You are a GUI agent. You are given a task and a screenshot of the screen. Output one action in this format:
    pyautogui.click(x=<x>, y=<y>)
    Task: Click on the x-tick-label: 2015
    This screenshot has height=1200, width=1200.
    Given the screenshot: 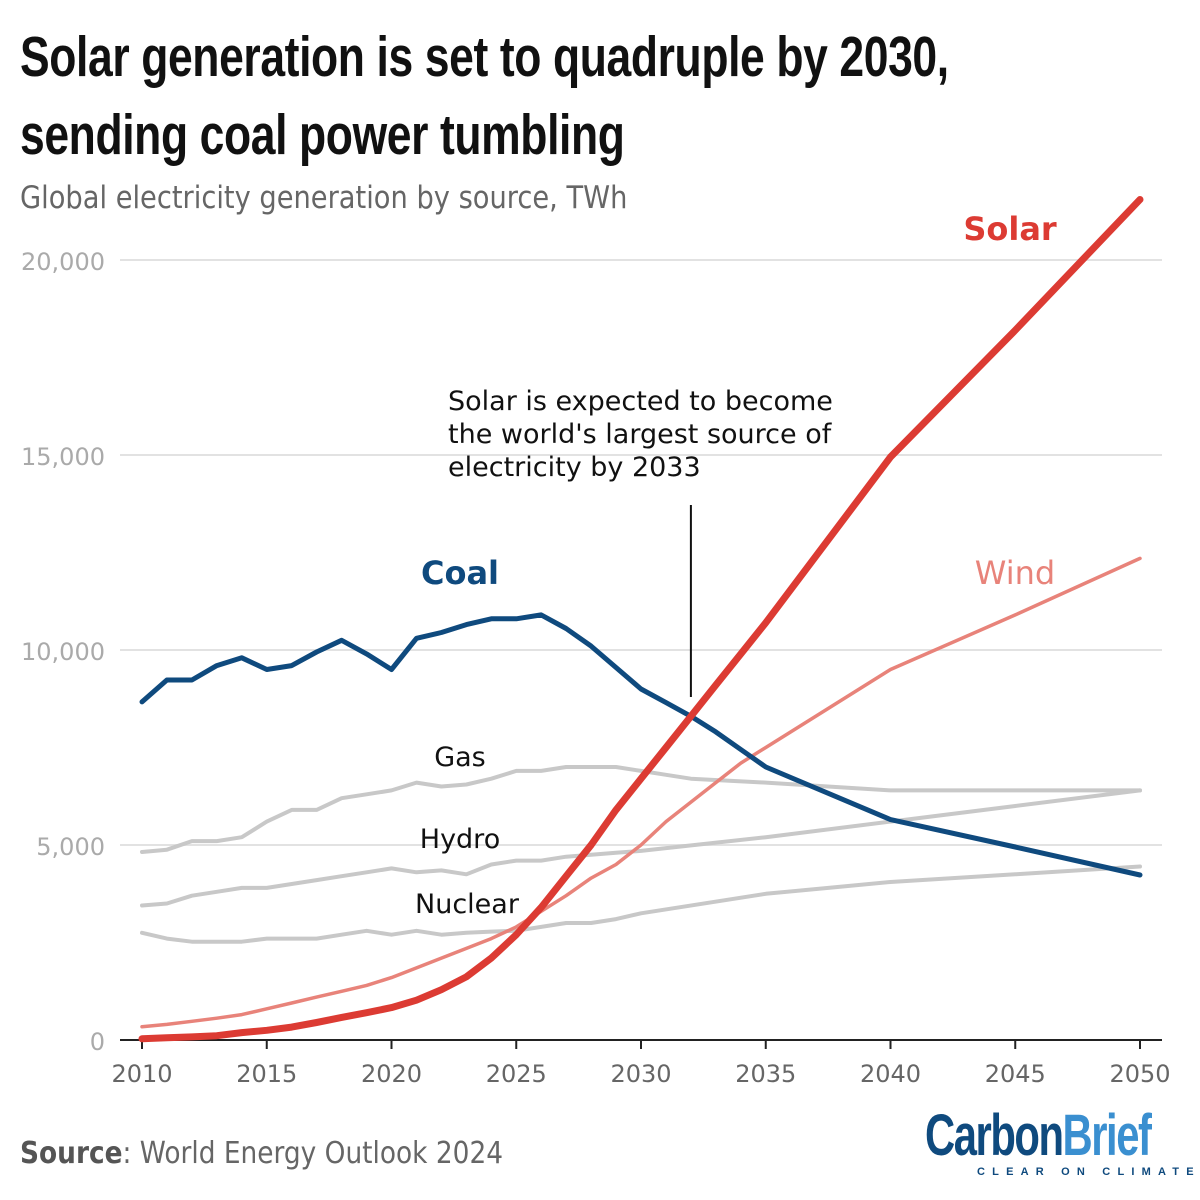 What is the action you would take?
    pyautogui.click(x=266, y=1074)
    